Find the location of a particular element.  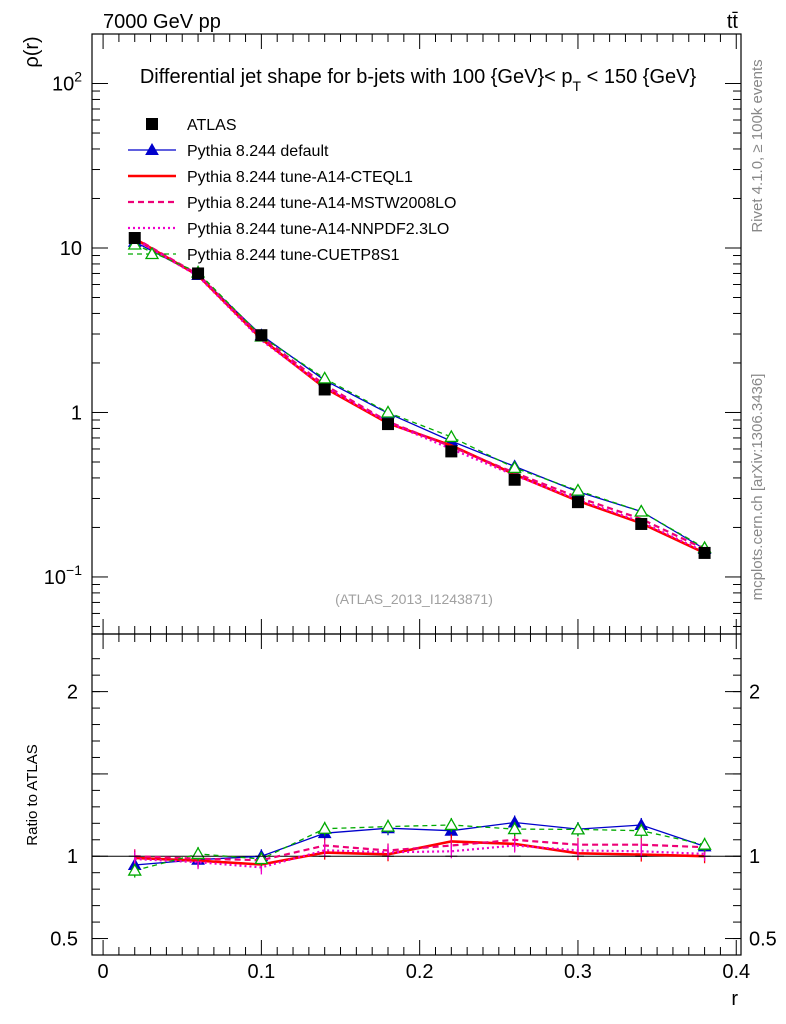

legend-marker-default is located at coordinates (152, 148).